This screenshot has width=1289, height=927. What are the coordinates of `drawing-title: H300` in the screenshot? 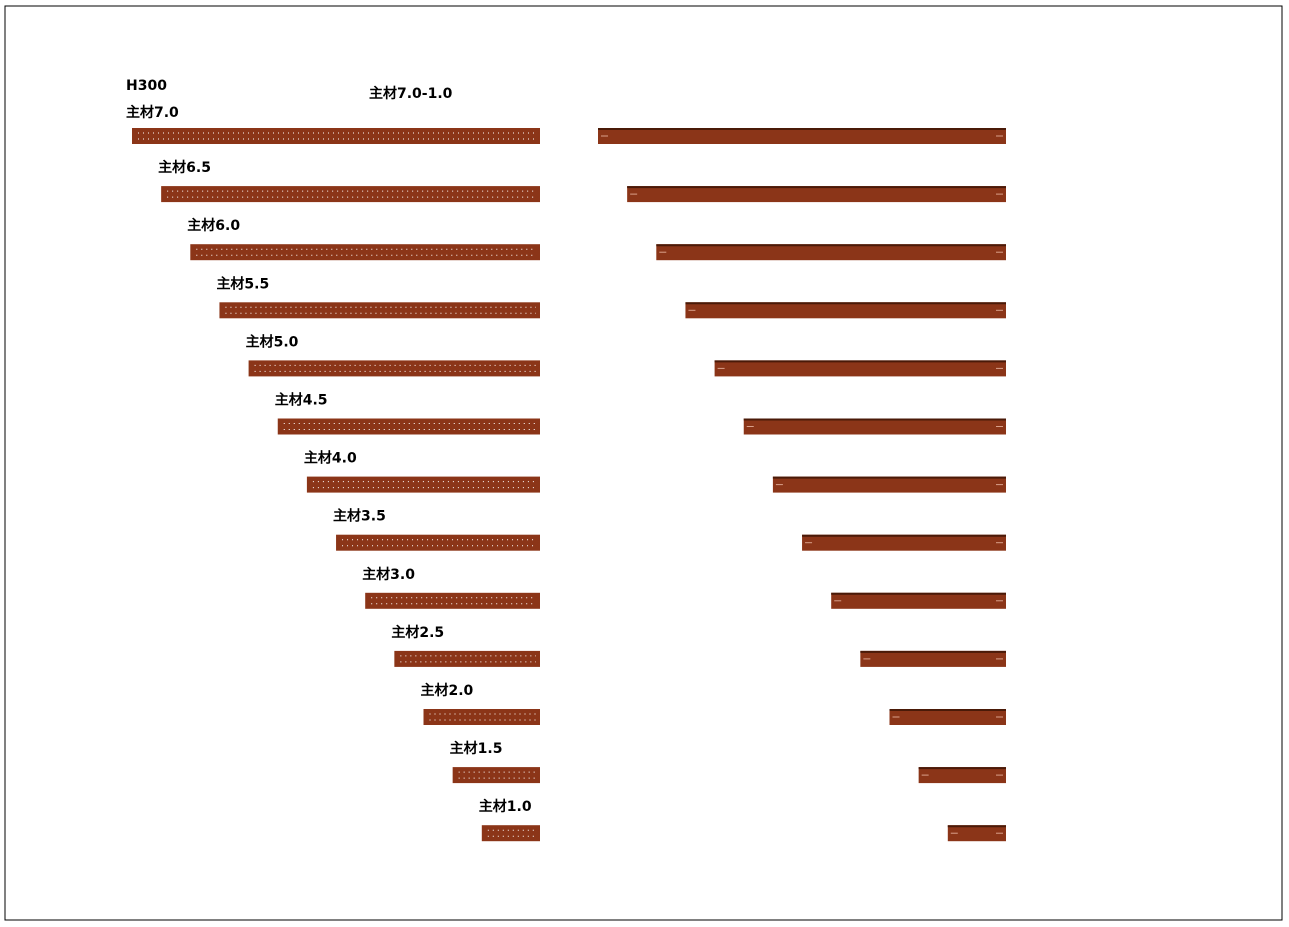 It's located at (146, 86).